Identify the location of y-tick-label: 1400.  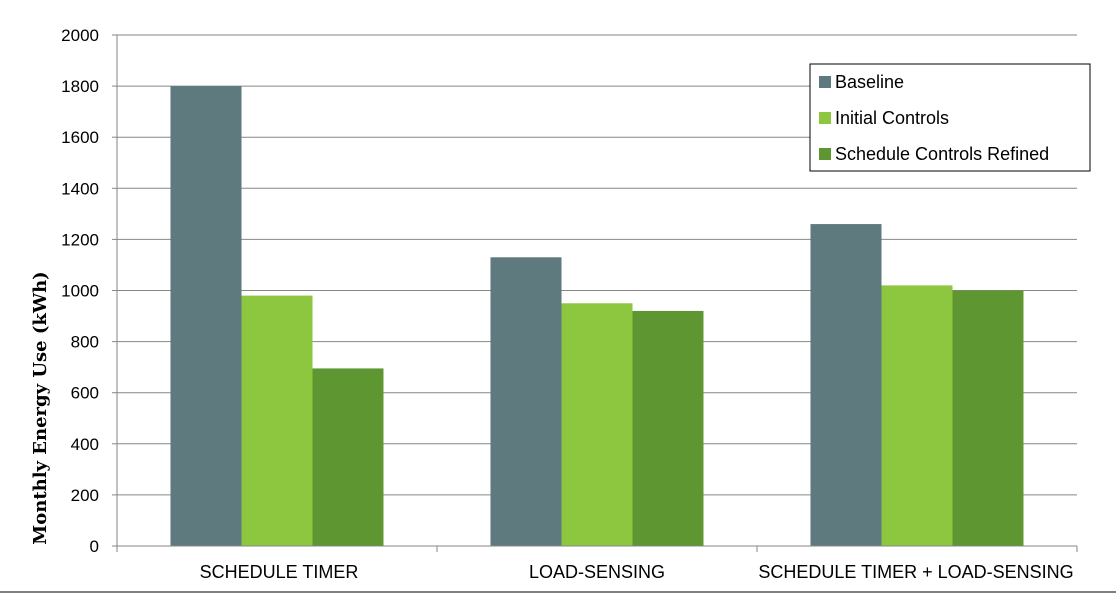
(80, 188).